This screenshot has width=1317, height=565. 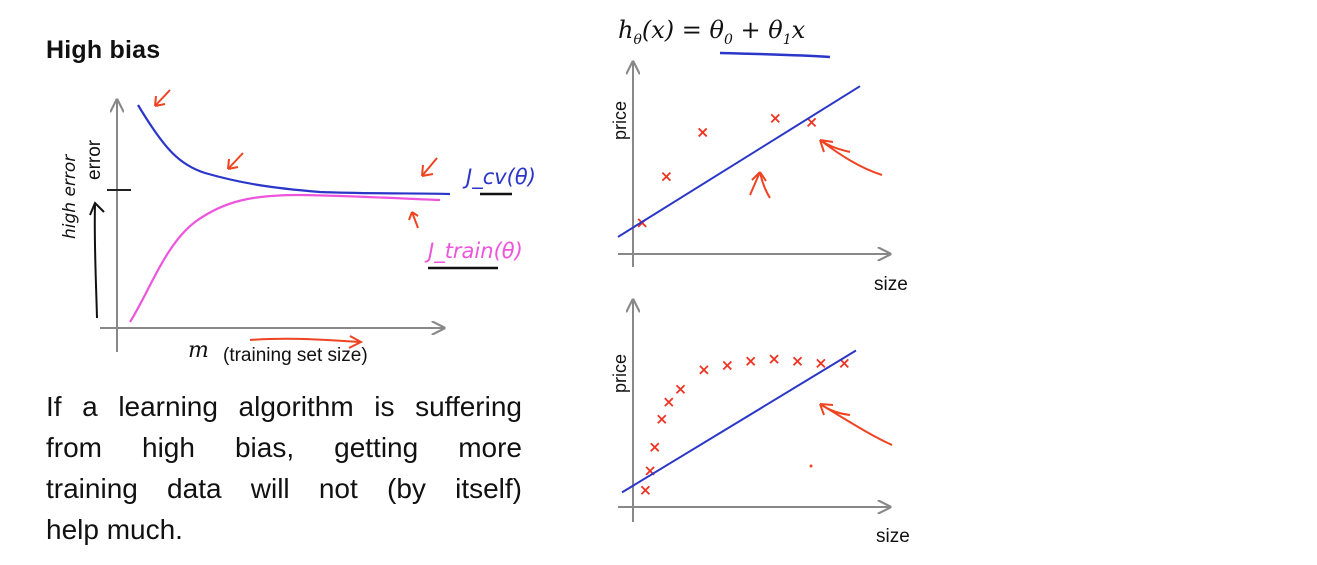 I want to click on red-annotation-arrows, so click(x=296, y=219).